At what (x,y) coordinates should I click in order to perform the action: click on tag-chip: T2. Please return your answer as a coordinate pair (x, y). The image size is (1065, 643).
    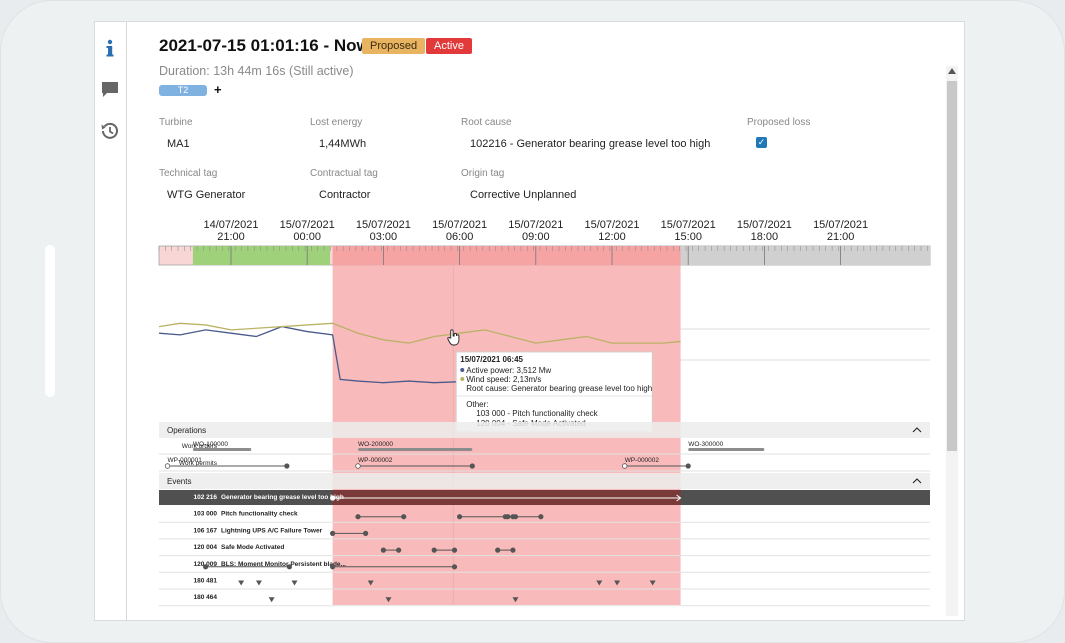
    Looking at the image, I should click on (183, 90).